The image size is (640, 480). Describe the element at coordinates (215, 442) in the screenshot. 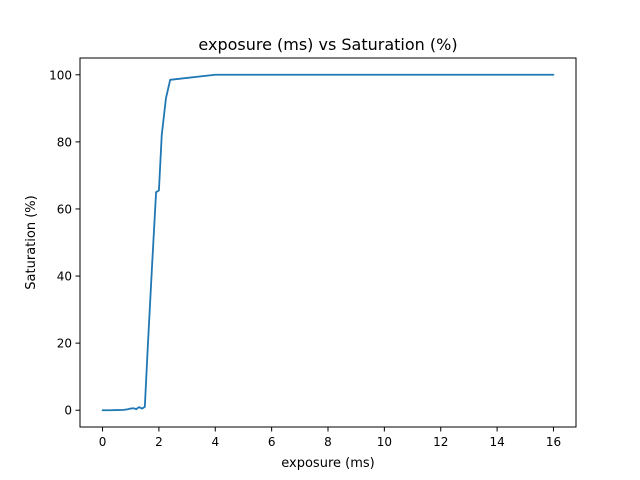

I see `x-tick-label: 4` at that location.